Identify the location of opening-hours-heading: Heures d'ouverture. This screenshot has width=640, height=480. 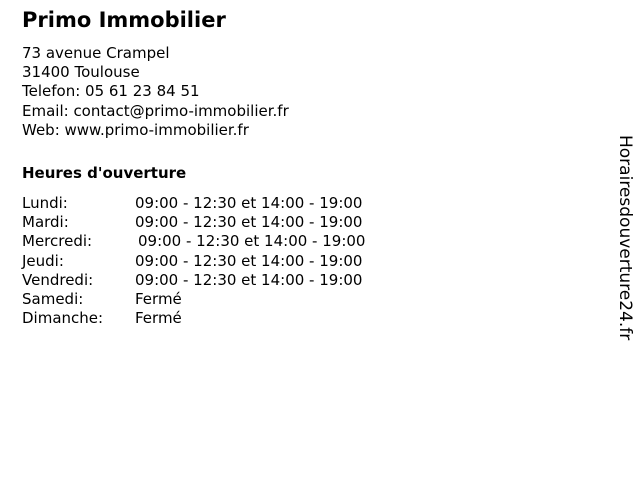
(104, 173).